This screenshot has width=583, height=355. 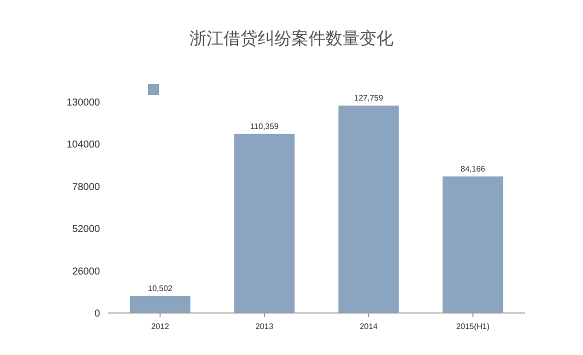 What do you see at coordinates (264, 326) in the screenshot?
I see `x-tick-label: 2013` at bounding box center [264, 326].